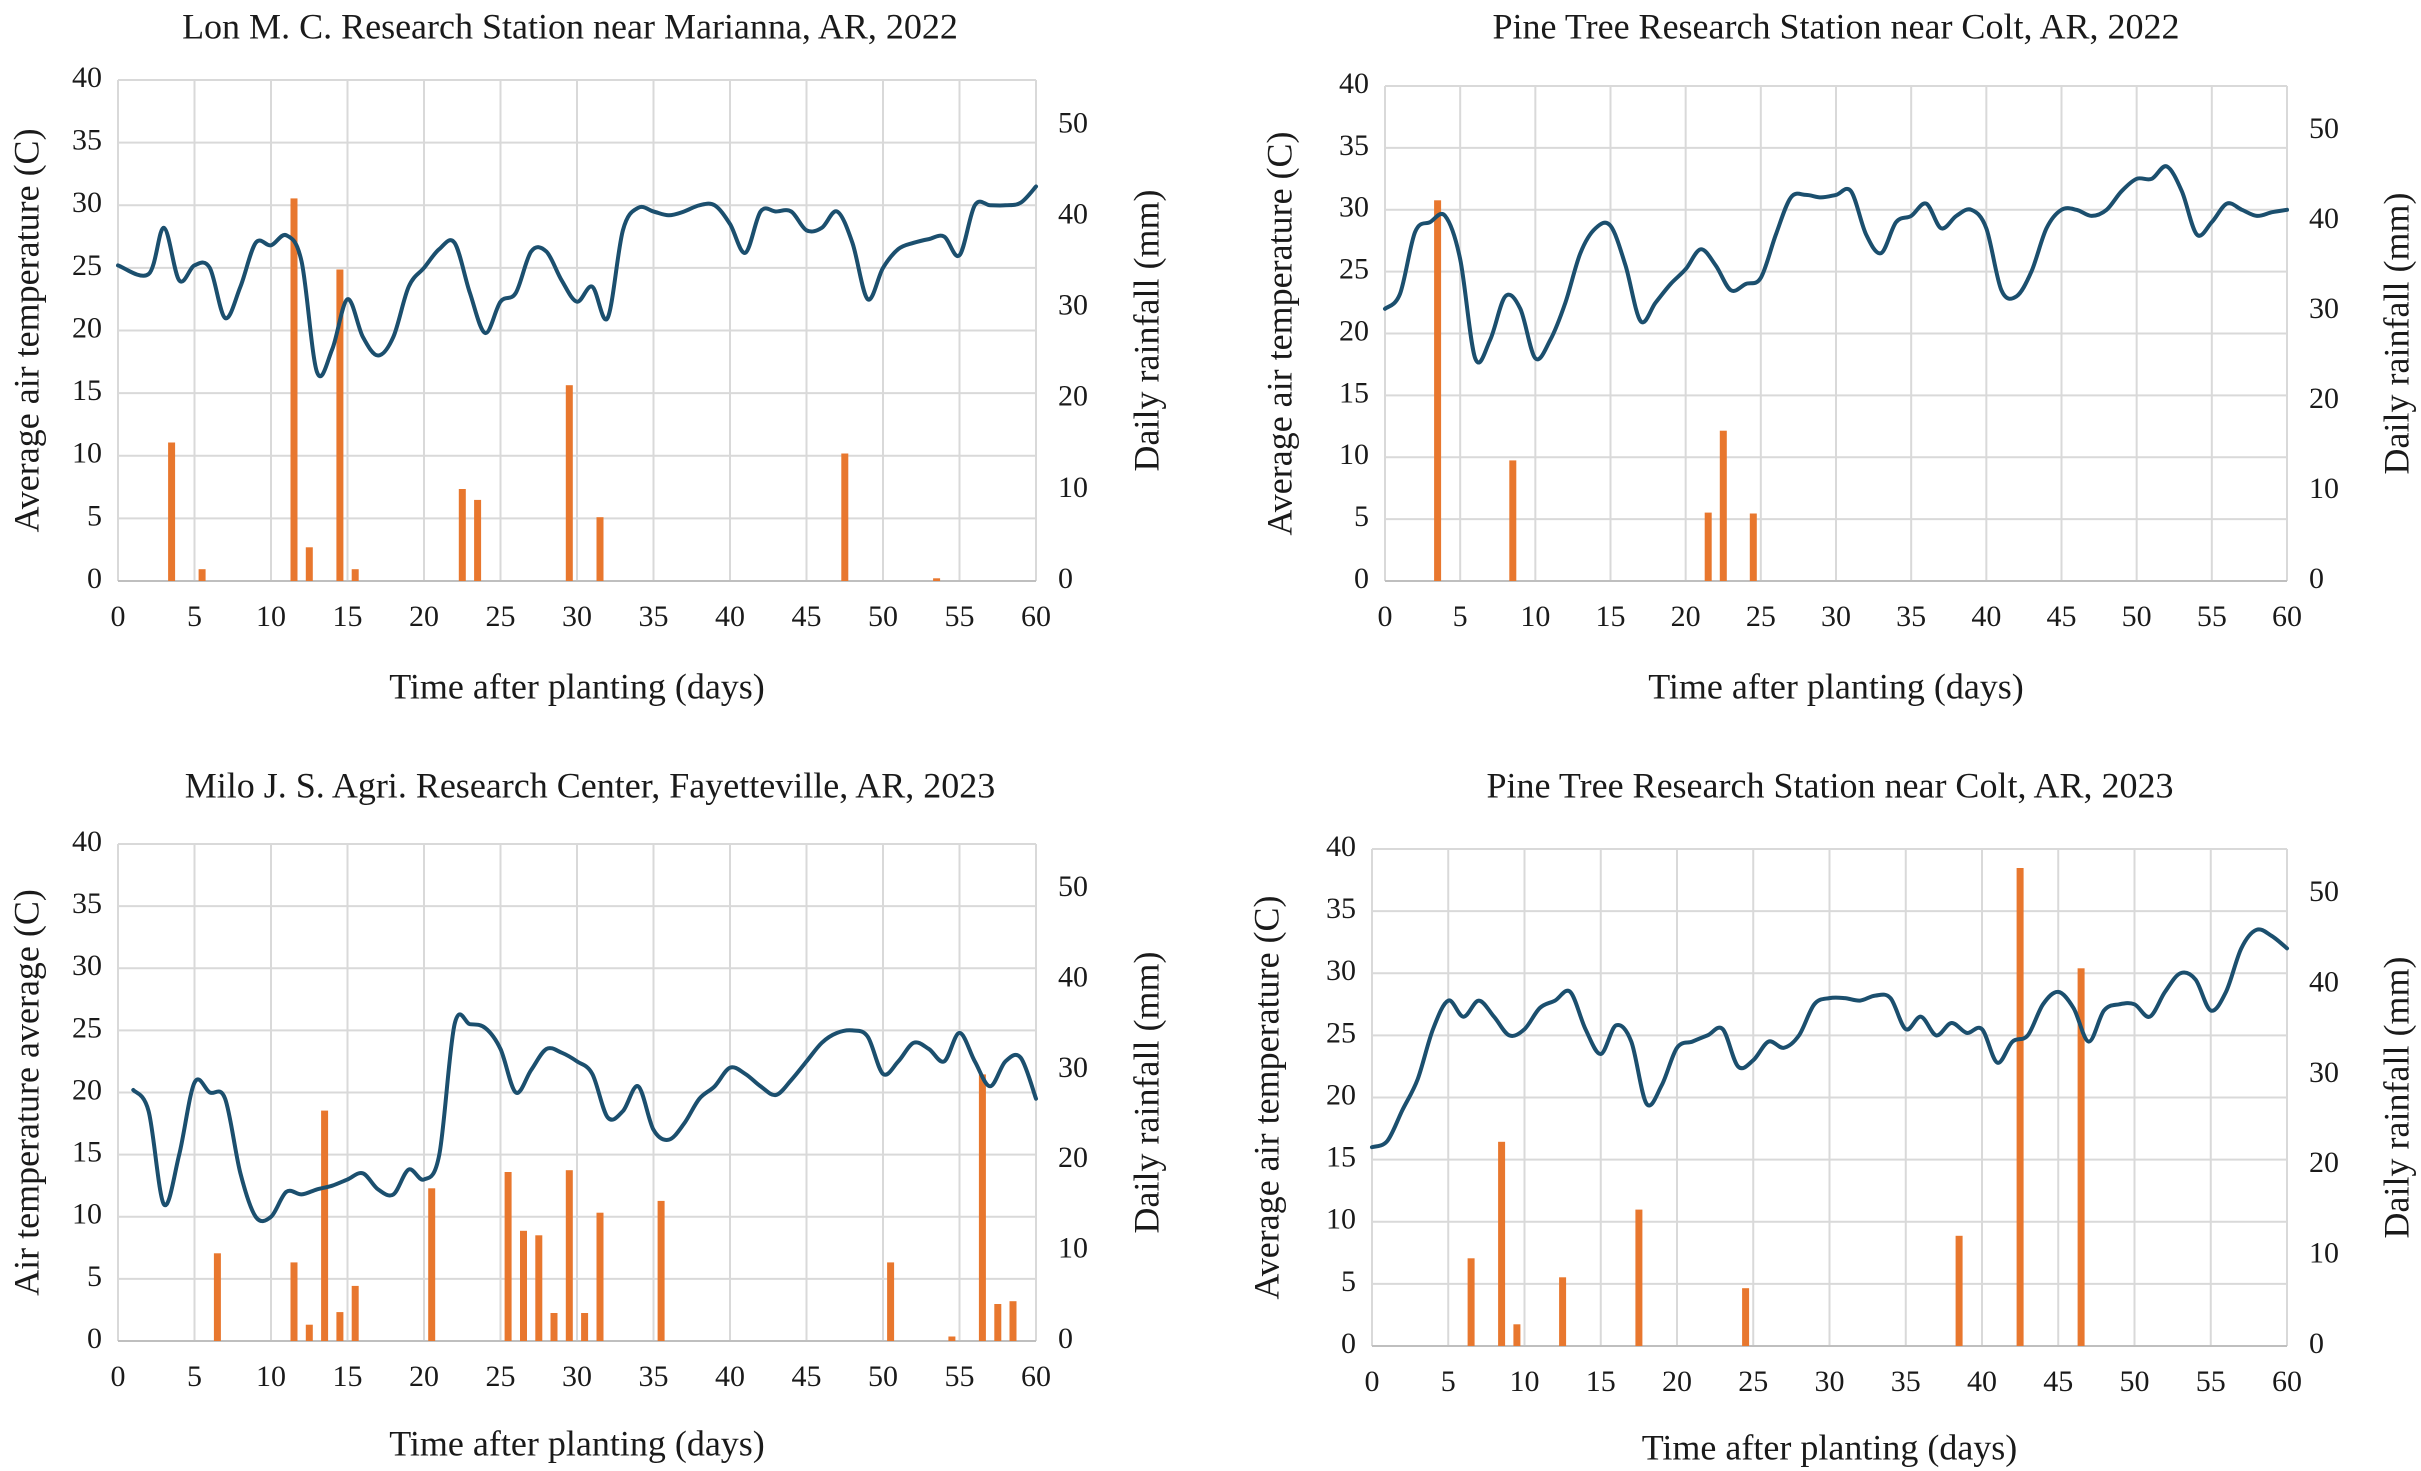 The height and width of the screenshot is (1471, 2421). Describe the element at coordinates (1361, 516) in the screenshot. I see `y-tick-label: 5` at that location.